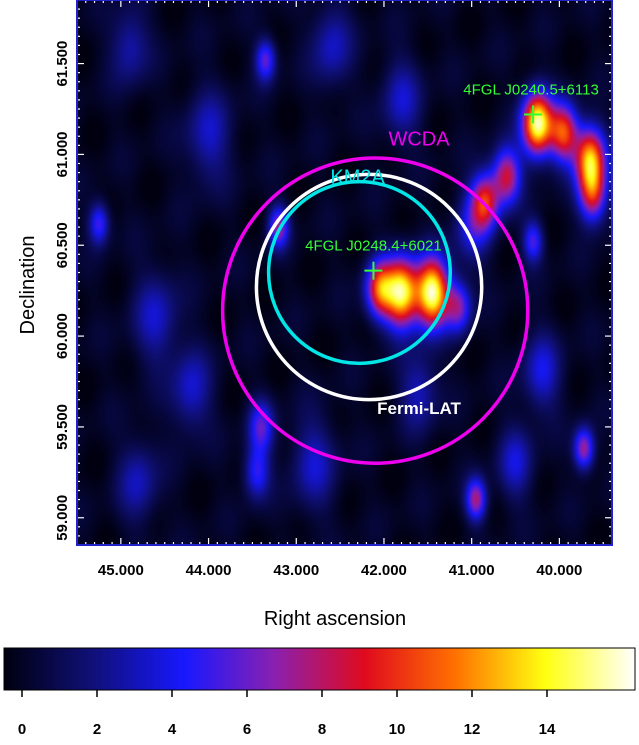  What do you see at coordinates (62, 518) in the screenshot?
I see `y-tick-label: 59.000` at bounding box center [62, 518].